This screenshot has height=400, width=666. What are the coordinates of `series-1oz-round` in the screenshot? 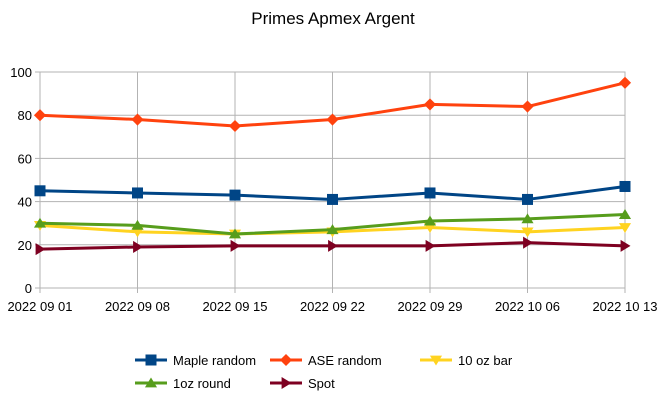 It's located at (332, 224).